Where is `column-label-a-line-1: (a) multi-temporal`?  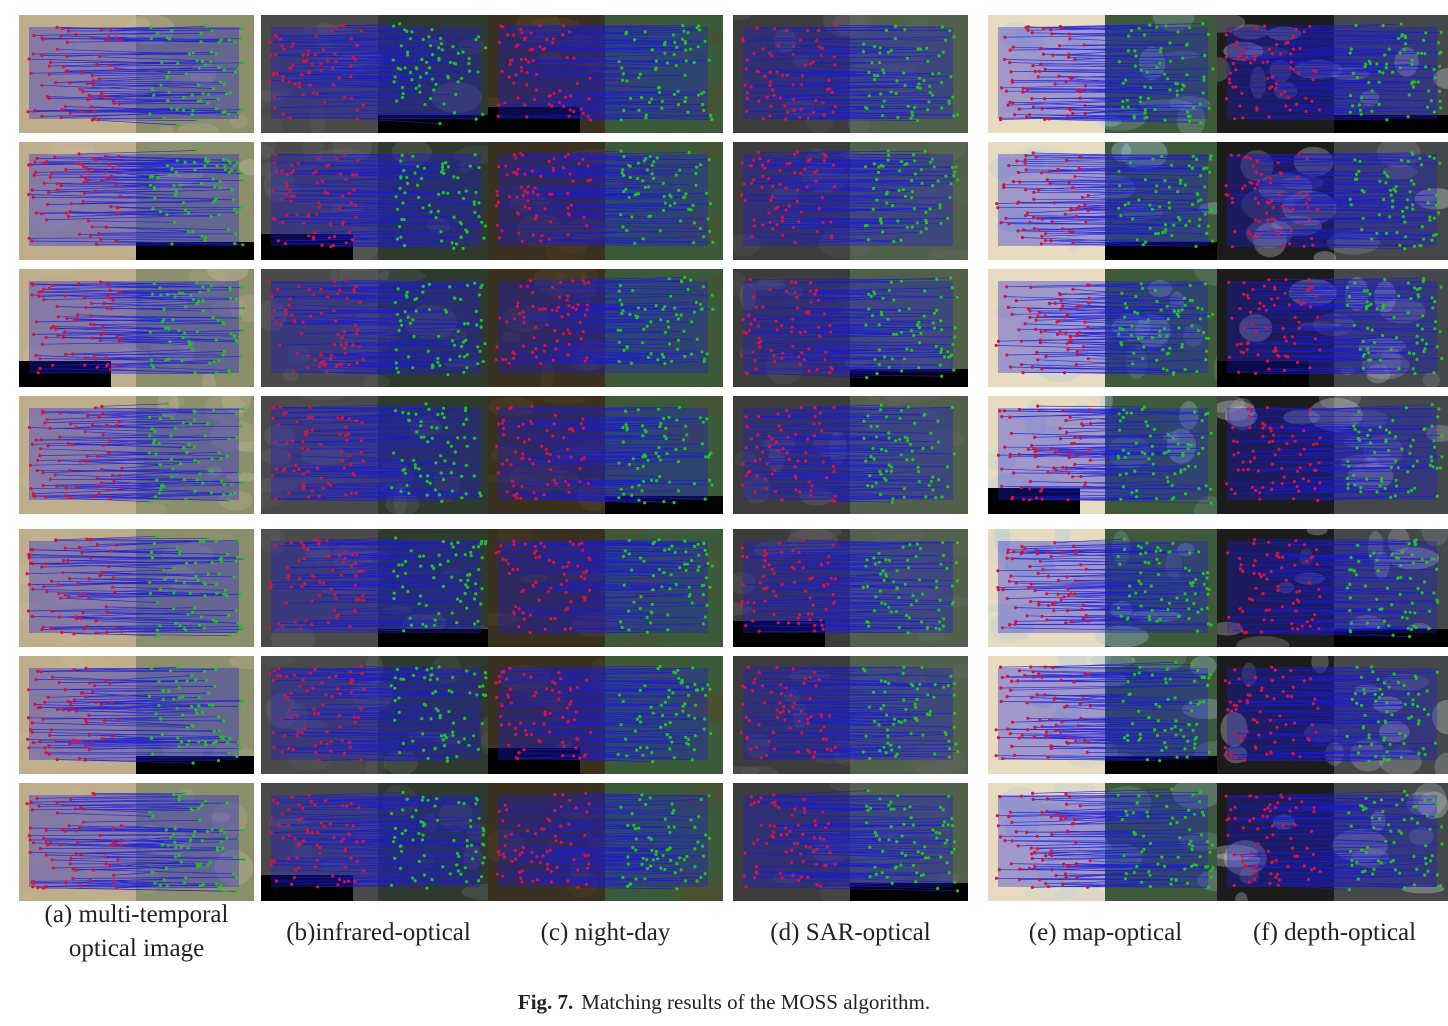
column-label-a-line-1: (a) multi-temporal is located at coordinates (136, 914).